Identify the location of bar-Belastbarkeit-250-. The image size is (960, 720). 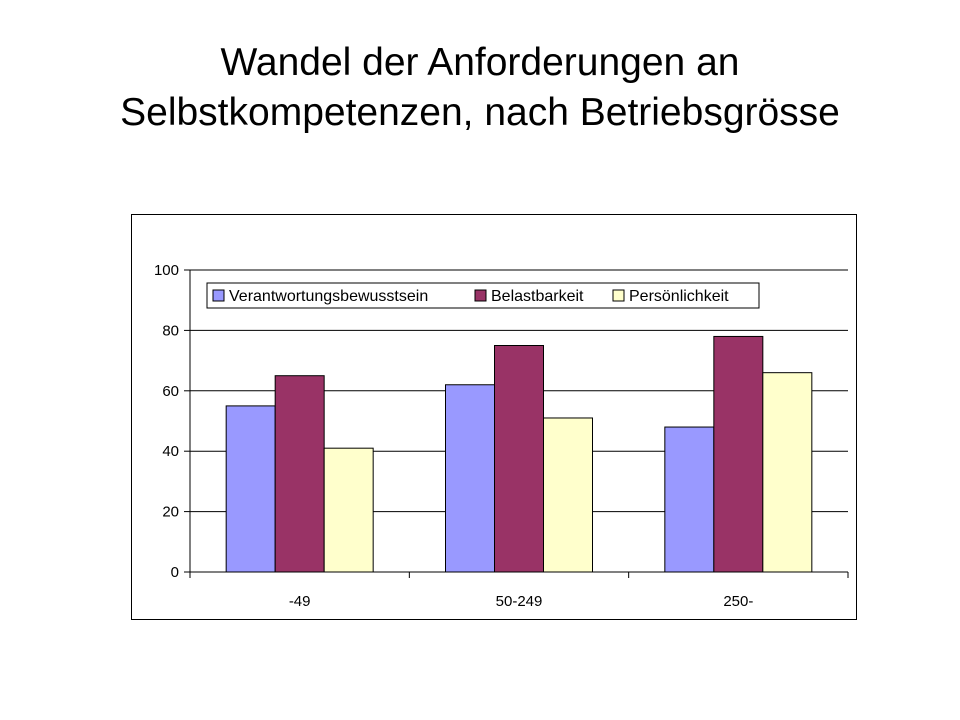
(738, 454).